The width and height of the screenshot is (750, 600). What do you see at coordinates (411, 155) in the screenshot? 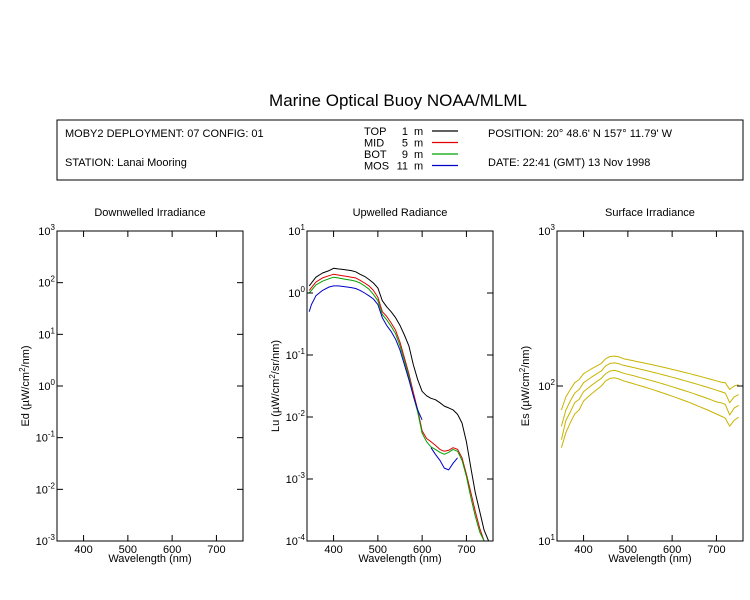
I see `legend-entry-bot: BOT 9 m` at bounding box center [411, 155].